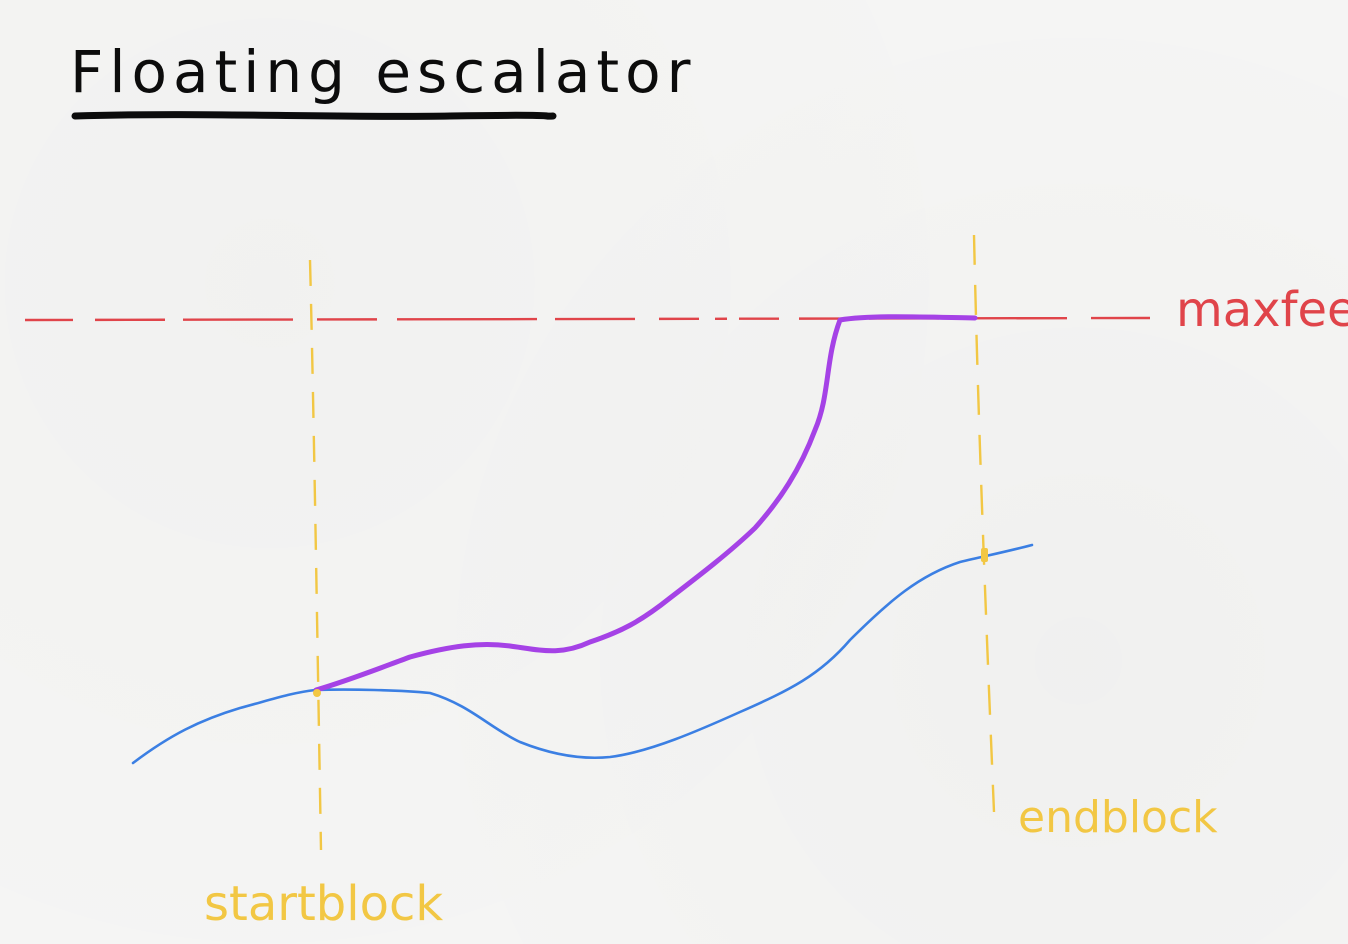  Describe the element at coordinates (383, 72) in the screenshot. I see `diagram-title: Floating escalator` at that location.